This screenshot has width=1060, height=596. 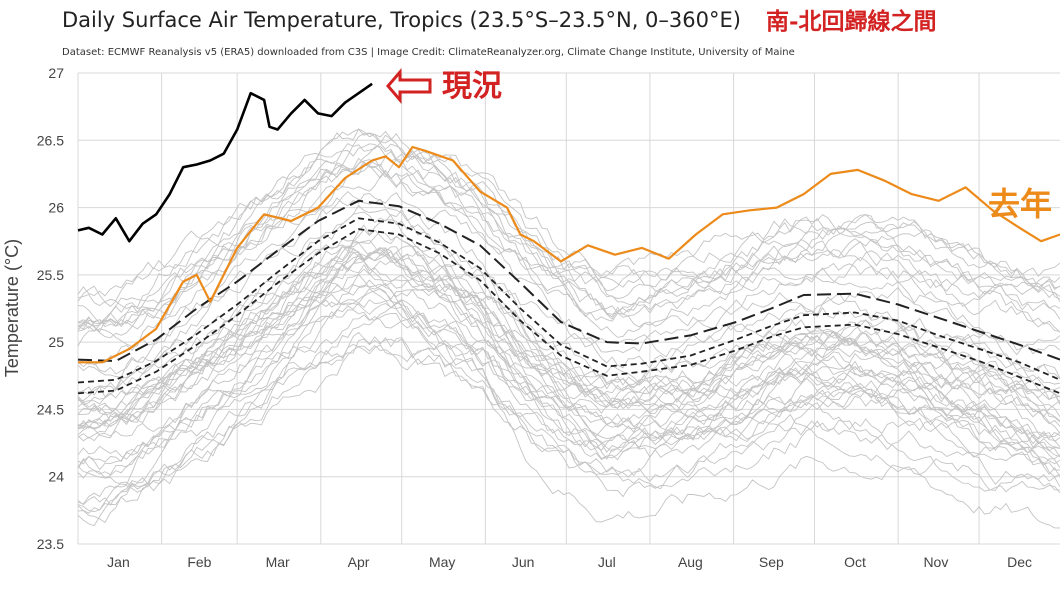 I want to click on y-tick-label: 26.5, so click(x=50, y=140).